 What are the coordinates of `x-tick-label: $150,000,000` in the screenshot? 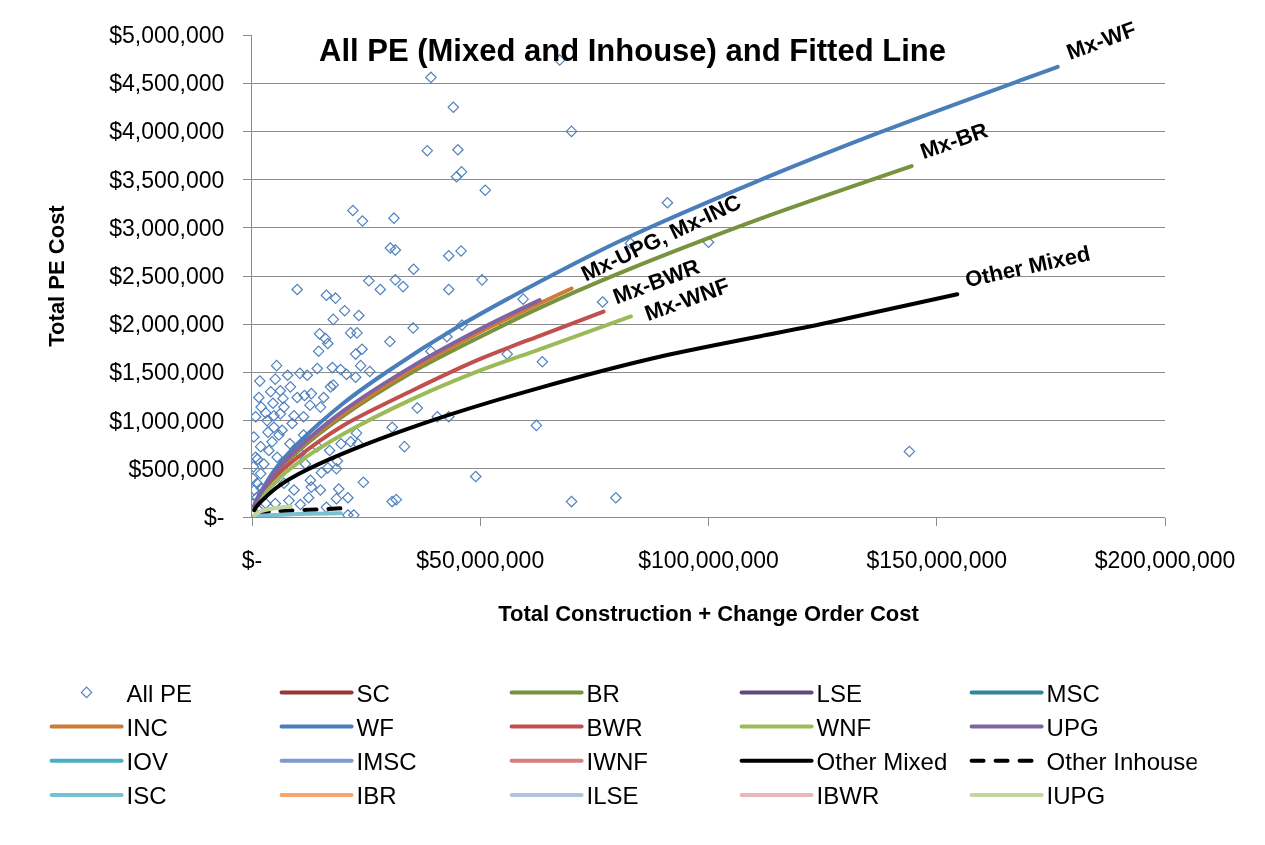 It's located at (937, 559).